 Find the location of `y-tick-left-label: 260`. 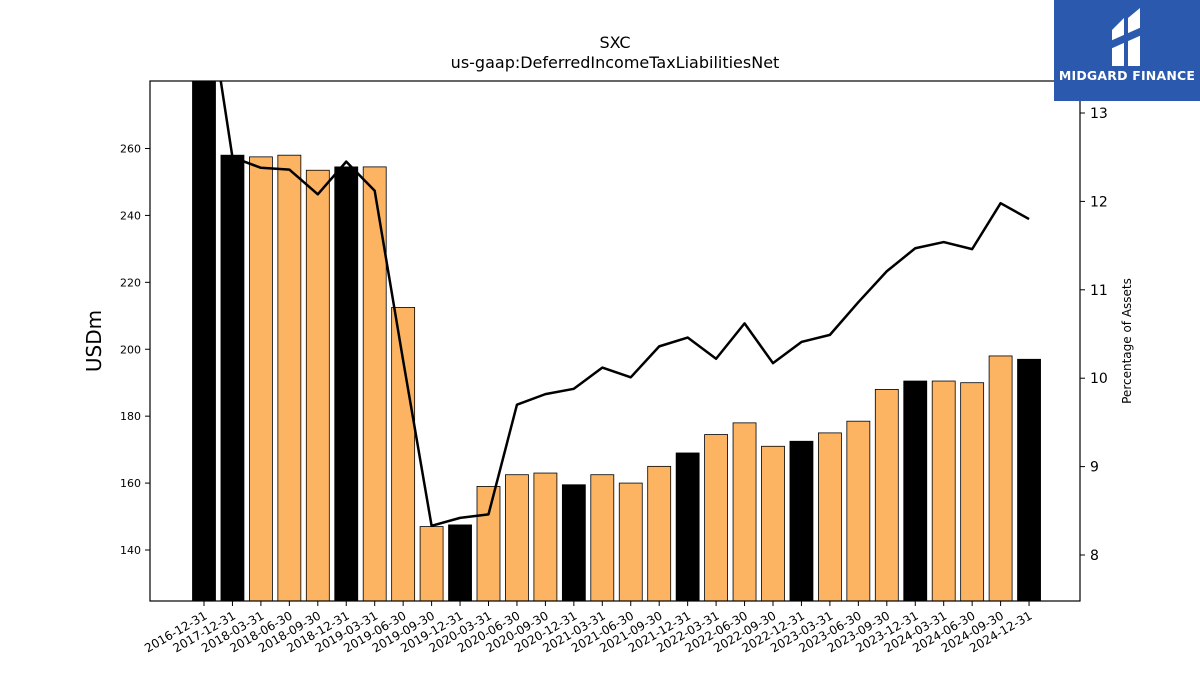

y-tick-left-label: 260 is located at coordinates (130, 149).